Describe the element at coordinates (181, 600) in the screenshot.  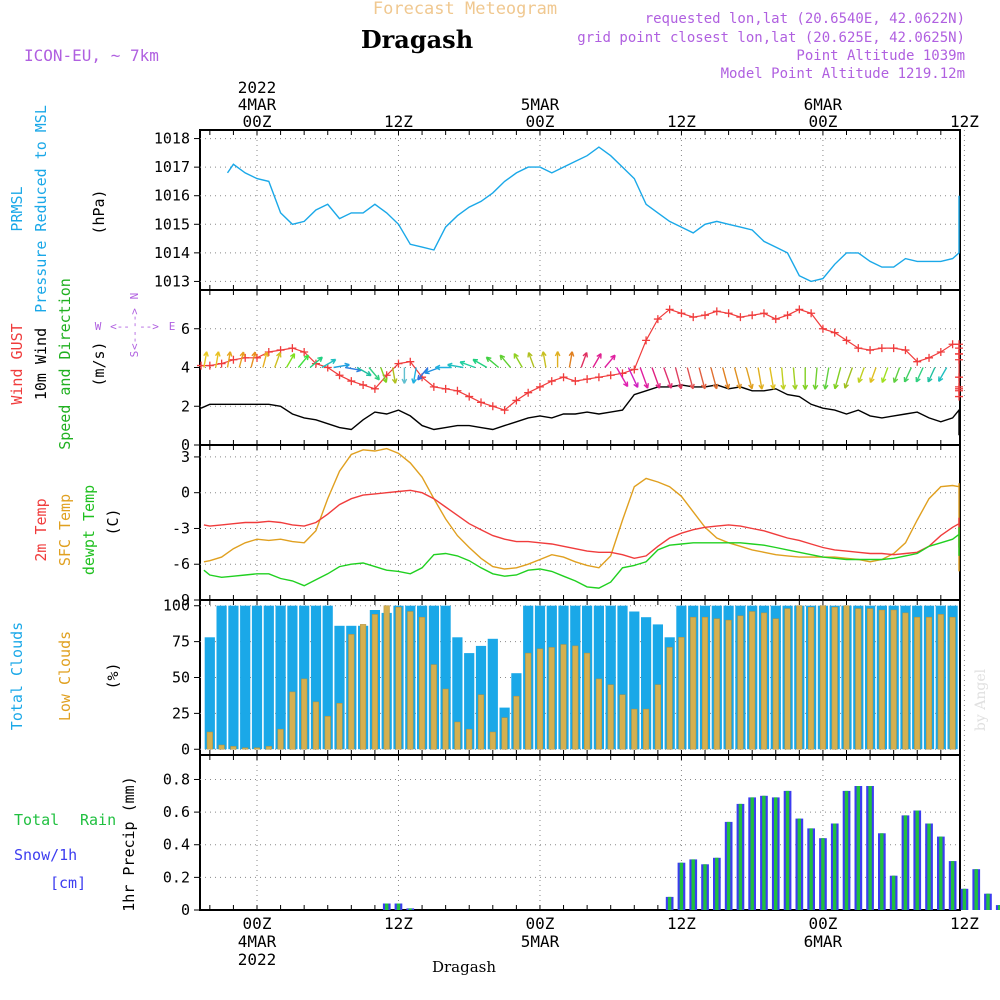
I see `temperature-ytick-label: -9` at that location.